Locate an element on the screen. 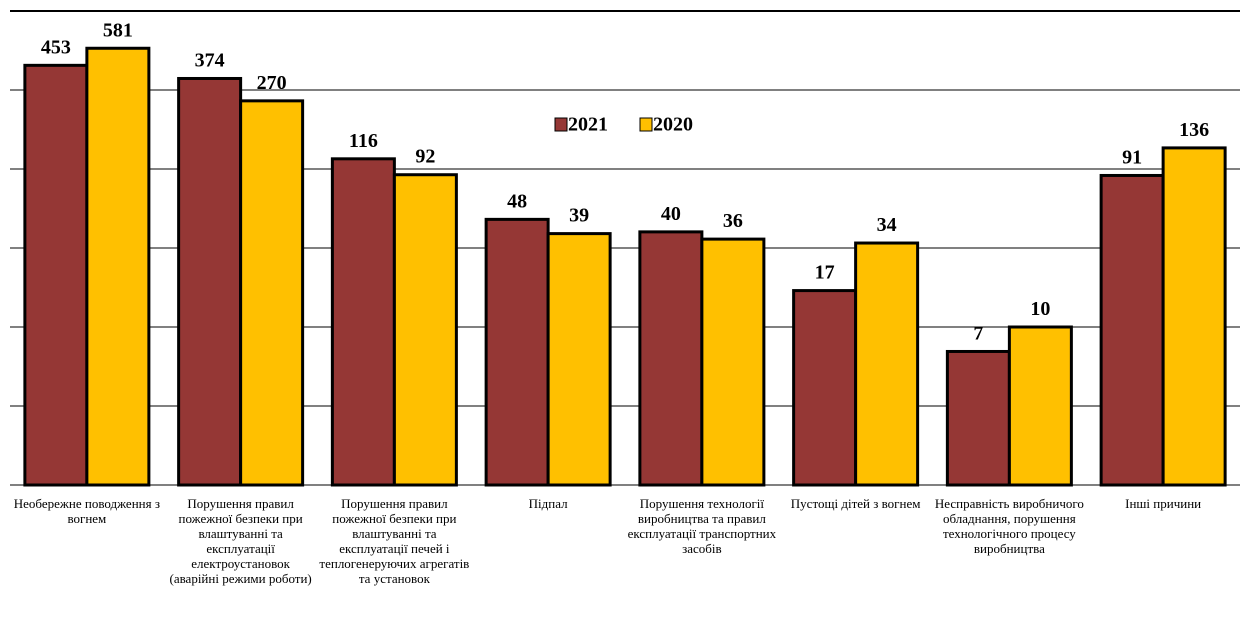 The image size is (1251, 624). legend-label: 2020 is located at coordinates (673, 125).